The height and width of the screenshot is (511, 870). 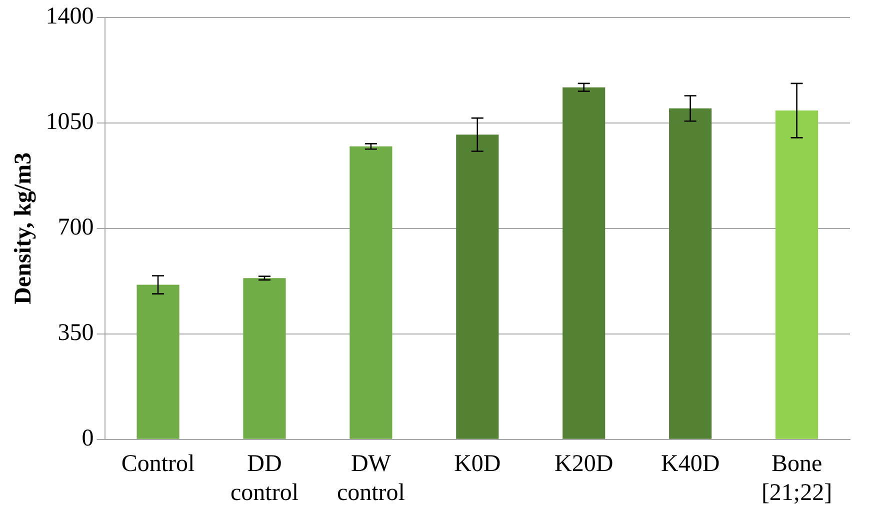 I want to click on x-tick-label: Control, so click(x=158, y=464).